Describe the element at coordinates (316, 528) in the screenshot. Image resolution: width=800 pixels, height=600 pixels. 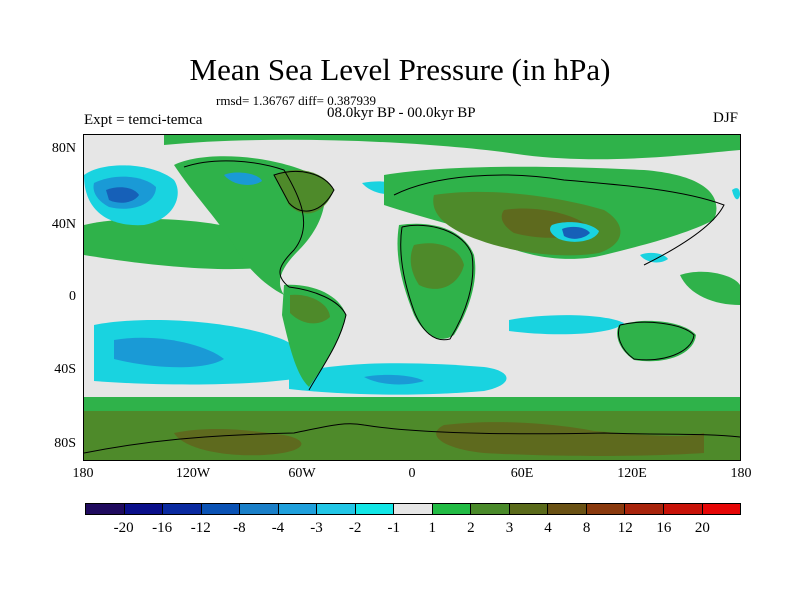
I see `colorbar-label: -3` at that location.